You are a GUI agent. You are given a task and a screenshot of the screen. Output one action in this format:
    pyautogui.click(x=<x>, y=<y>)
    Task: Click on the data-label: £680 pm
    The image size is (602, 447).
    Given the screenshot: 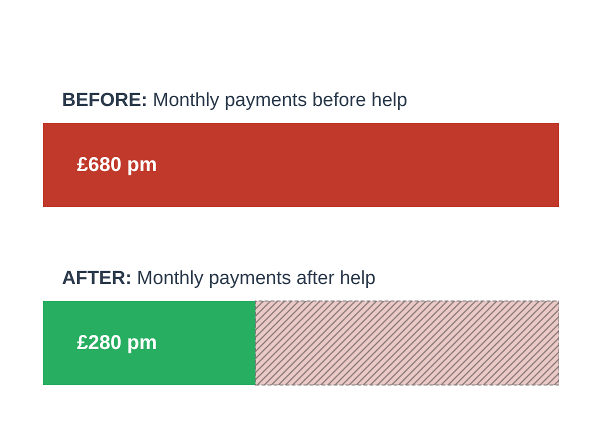 What is the action you would take?
    pyautogui.click(x=117, y=165)
    